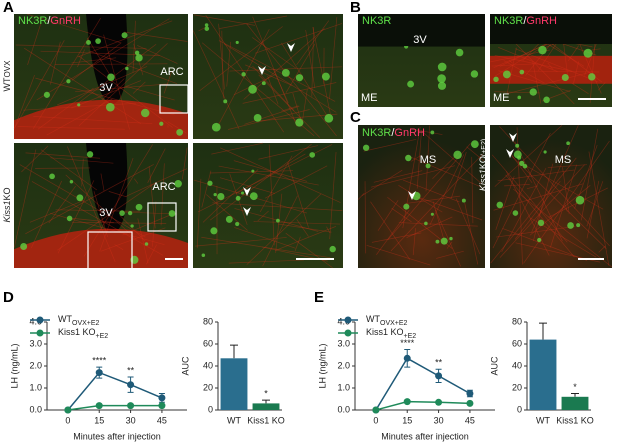 Image resolution: width=617 pixels, height=444 pixels. I want to click on x-tick-label: 15, so click(99, 420).